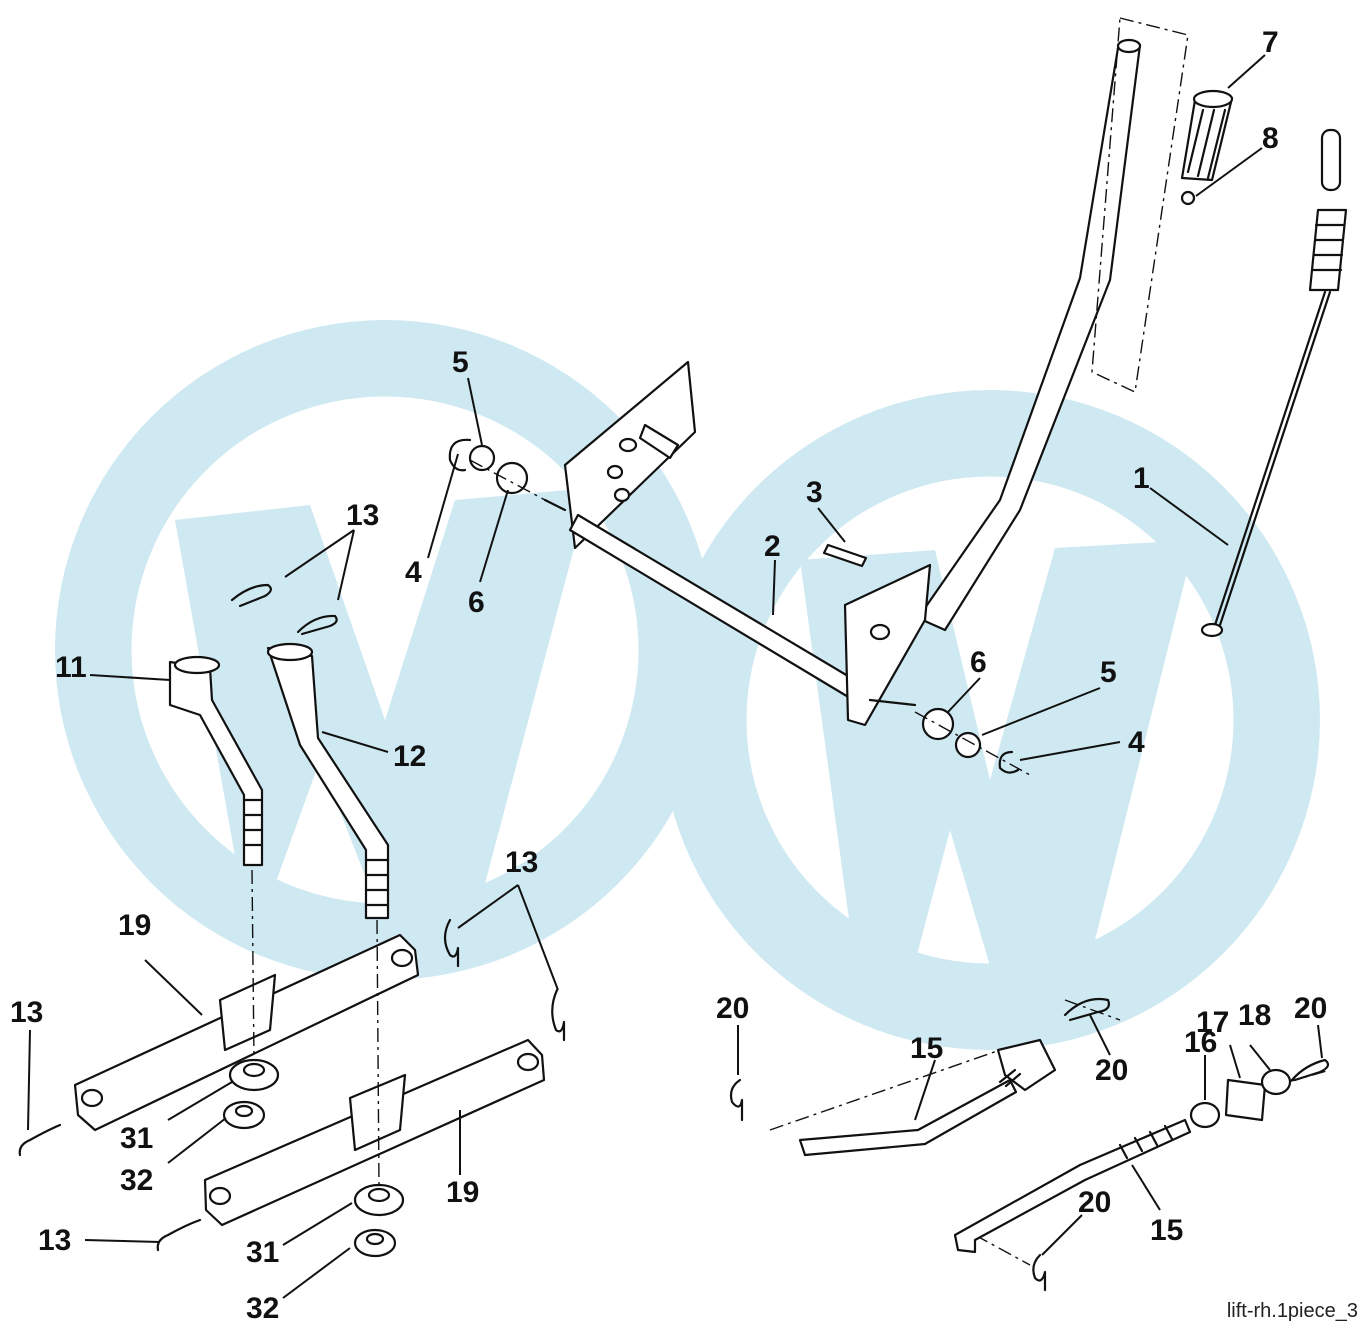  What do you see at coordinates (1122, 1161) in the screenshot?
I see `adjuster-rod-lower` at bounding box center [1122, 1161].